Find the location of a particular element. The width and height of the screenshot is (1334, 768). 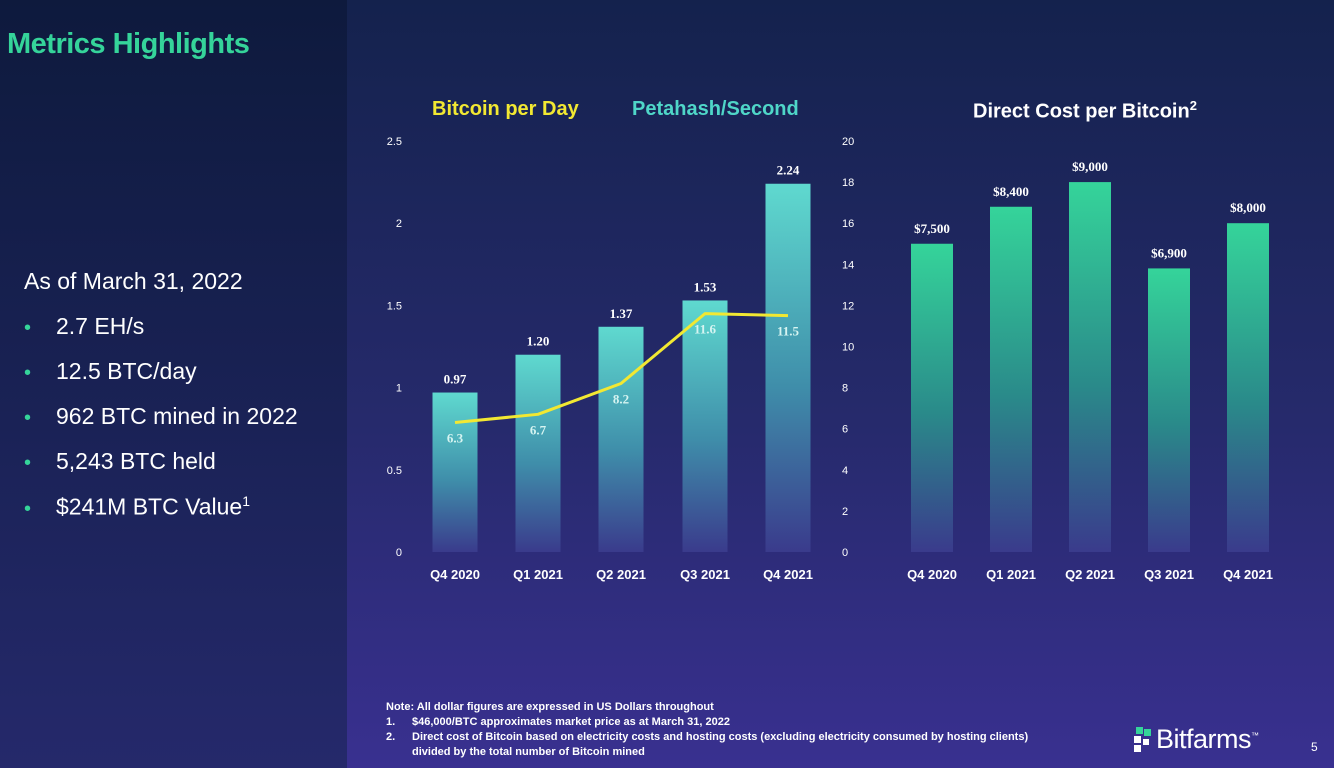

as-of-date: As of March 31, 2022 is located at coordinates (133, 281).